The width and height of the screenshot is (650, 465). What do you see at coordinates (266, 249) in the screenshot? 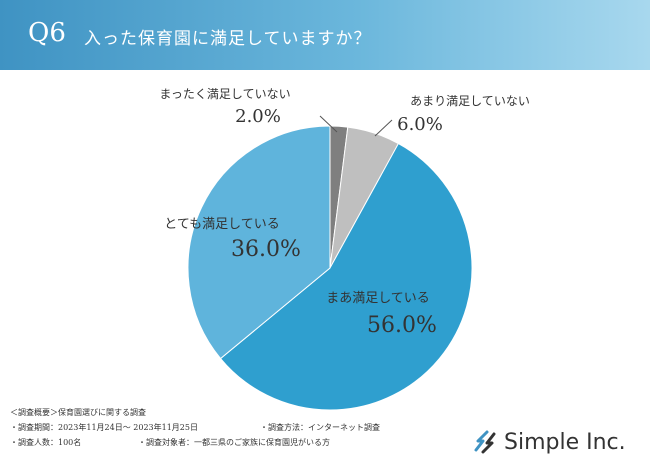
I see `slice-label-value: 36.0%` at bounding box center [266, 249].